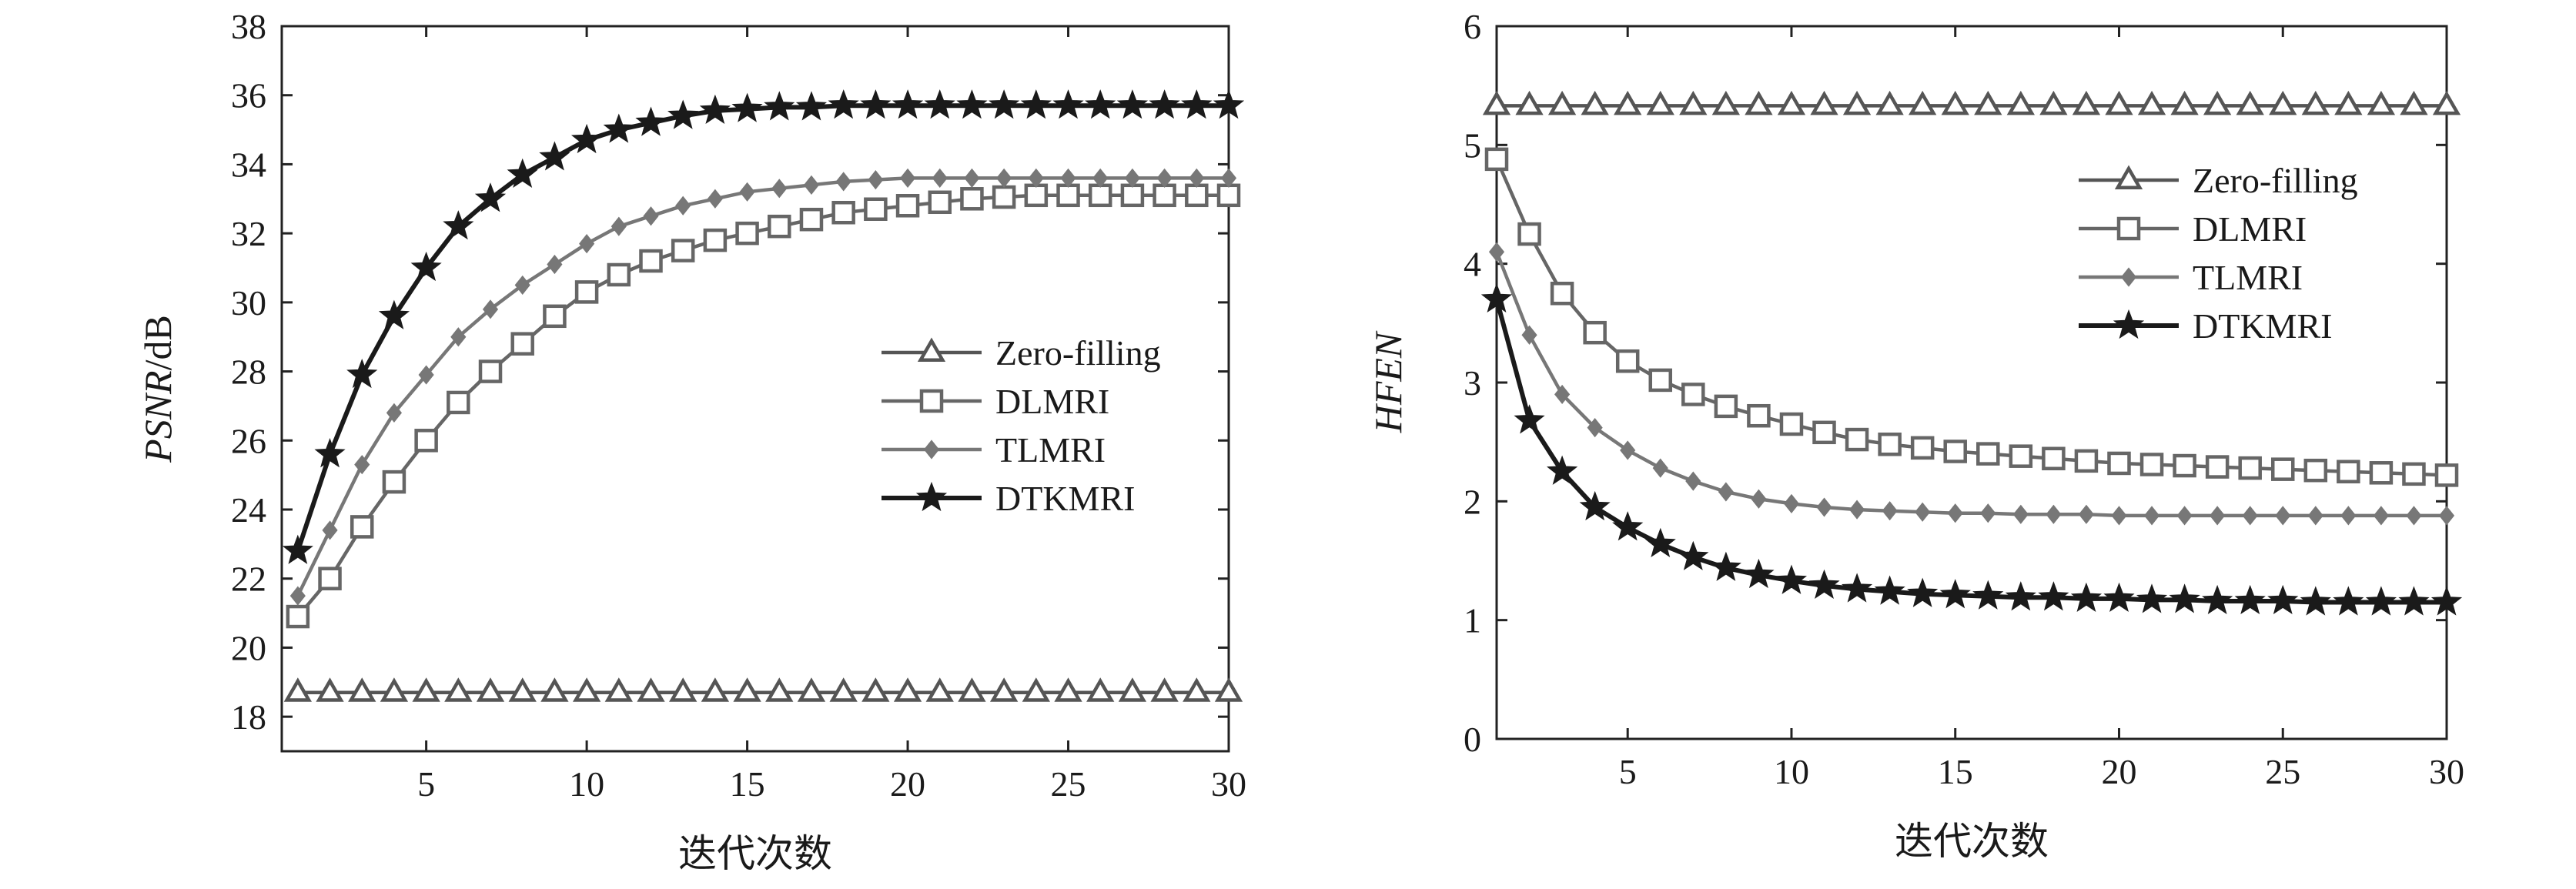 Image resolution: width=2576 pixels, height=889 pixels. Describe the element at coordinates (1472, 145) in the screenshot. I see `hfen-ytick-label: 5` at that location.